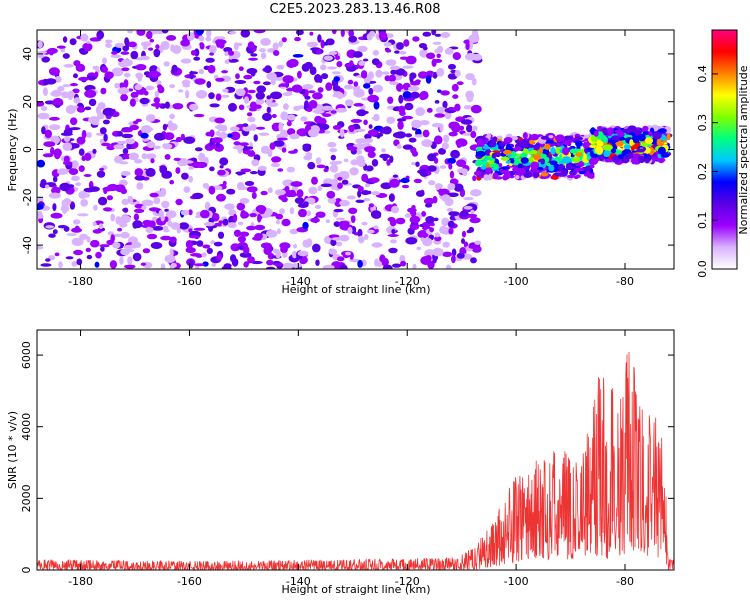  What do you see at coordinates (355, 589) in the screenshot?
I see `snr-x-axis-label: Height of straight line (km)` at bounding box center [355, 589].